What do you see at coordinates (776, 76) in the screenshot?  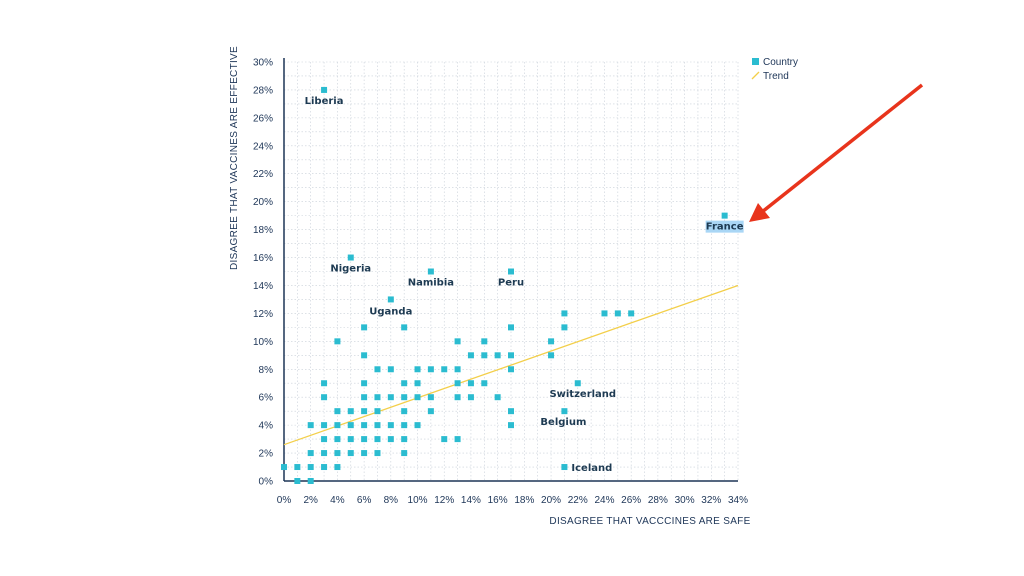 I see `legend-trend-label: Trend` at bounding box center [776, 76].